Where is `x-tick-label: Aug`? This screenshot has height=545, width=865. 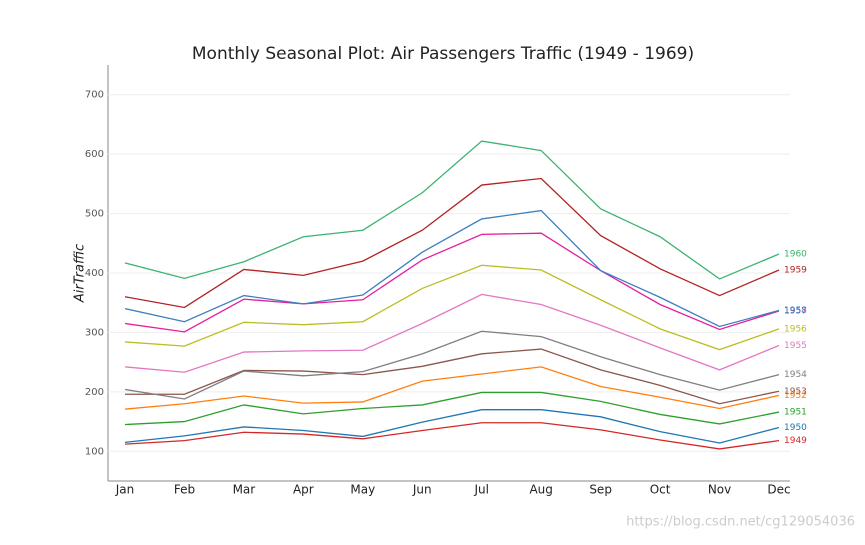
x-tick-label: Aug is located at coordinates (540, 490).